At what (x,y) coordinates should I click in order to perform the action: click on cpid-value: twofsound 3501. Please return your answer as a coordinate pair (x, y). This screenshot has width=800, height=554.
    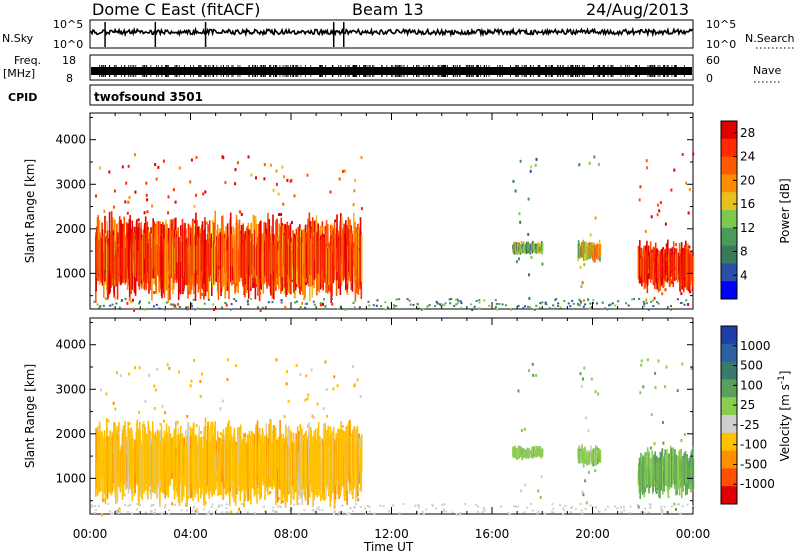
    Looking at the image, I should click on (148, 97).